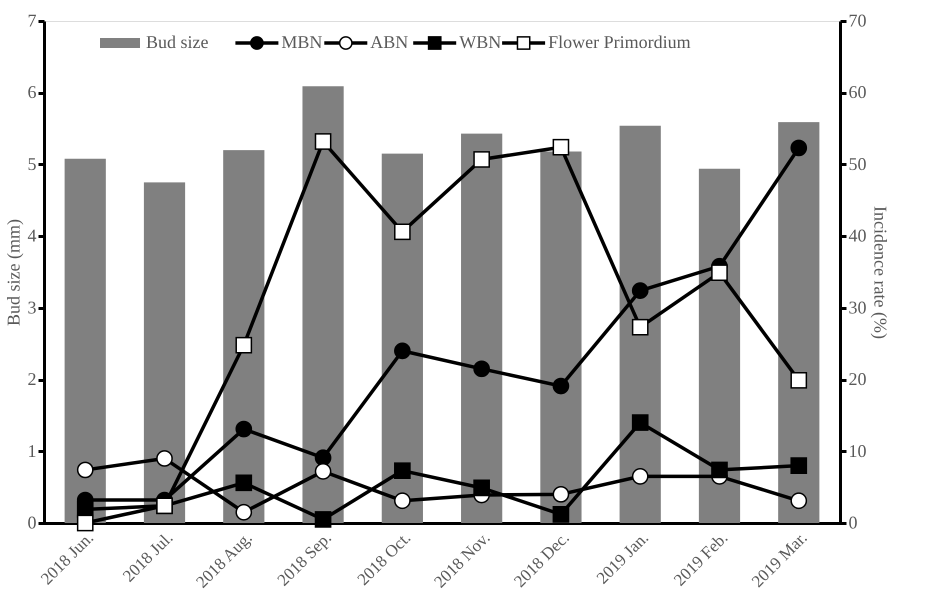 Image resolution: width=947 pixels, height=611 pixels. I want to click on y-tick-label: 5, so click(32, 164).